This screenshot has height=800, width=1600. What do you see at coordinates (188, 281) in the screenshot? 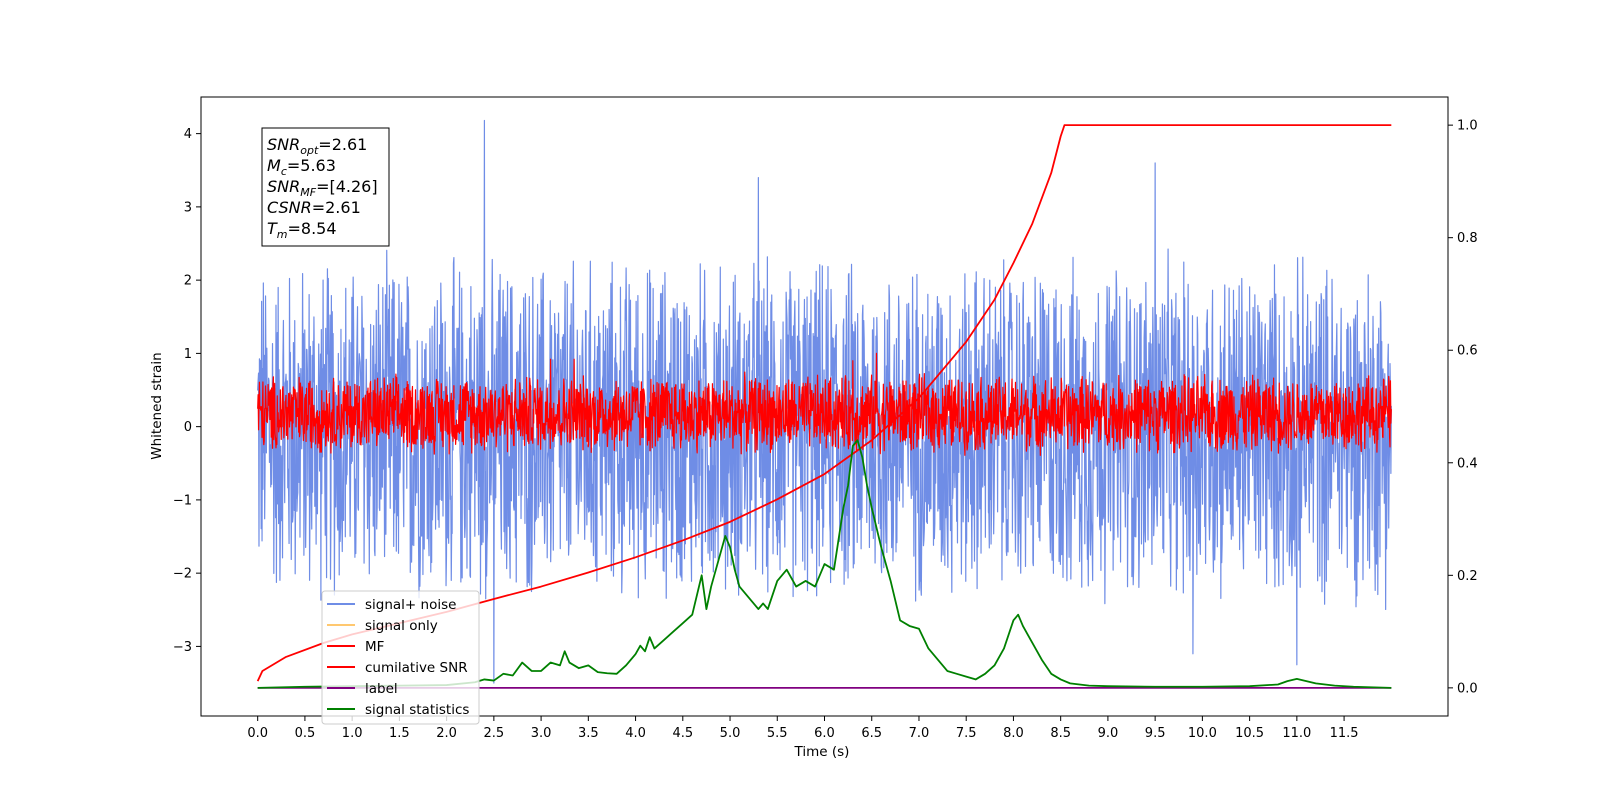
I see `y-tick-label: 2` at bounding box center [188, 281].